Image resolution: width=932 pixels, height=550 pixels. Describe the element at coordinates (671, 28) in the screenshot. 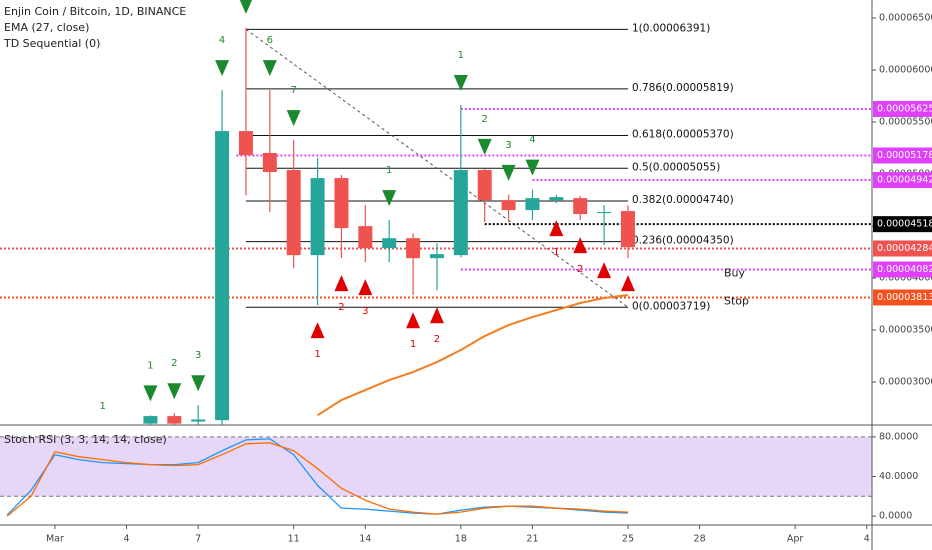

I see `fib-label: 1(0.00006391)` at that location.